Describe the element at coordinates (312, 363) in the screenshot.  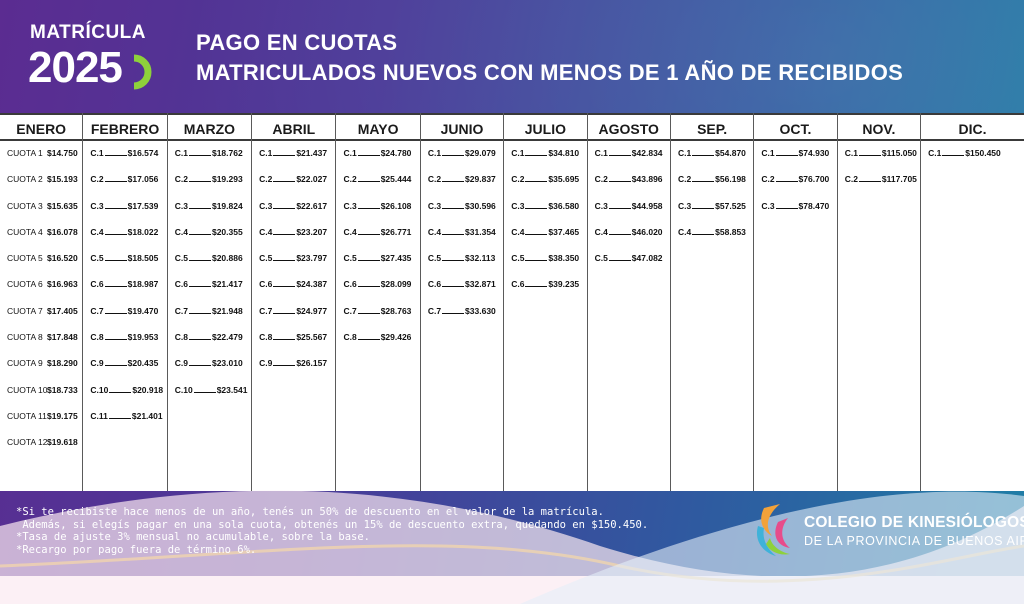
I see `installment-amount: $26.157` at that location.